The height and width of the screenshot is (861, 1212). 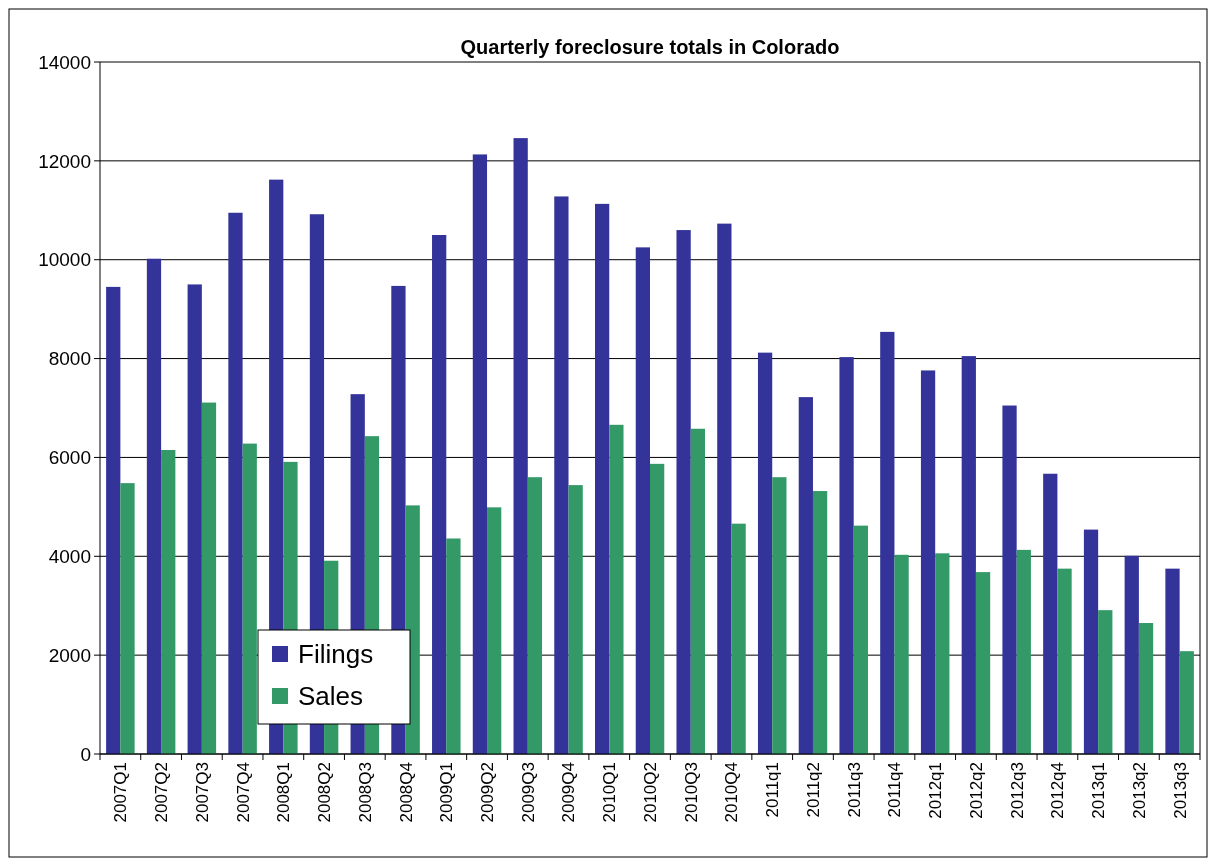 What do you see at coordinates (854, 790) in the screenshot?
I see `x-tick-label: 2011q3` at bounding box center [854, 790].